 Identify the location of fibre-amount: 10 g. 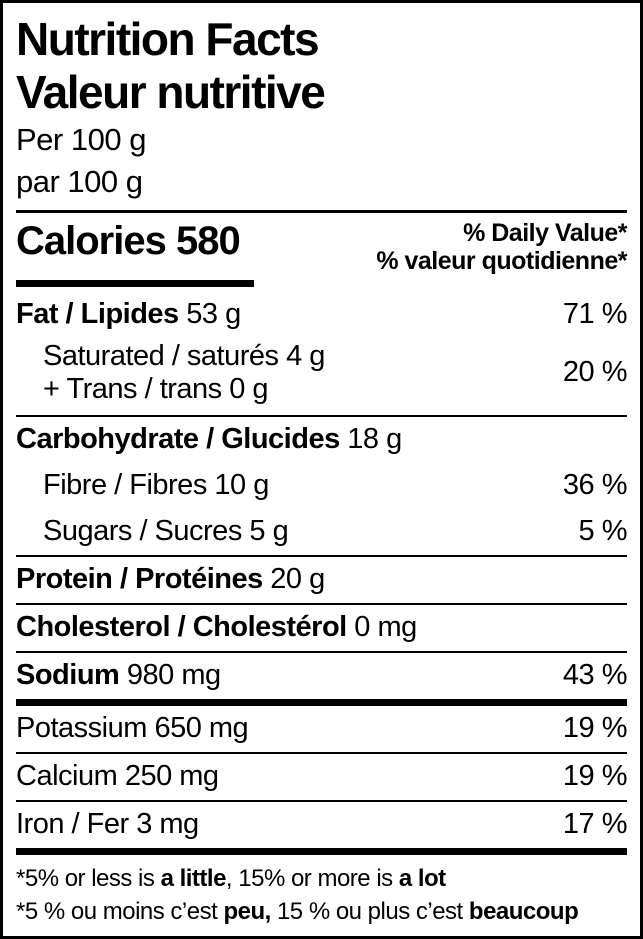
(241, 484).